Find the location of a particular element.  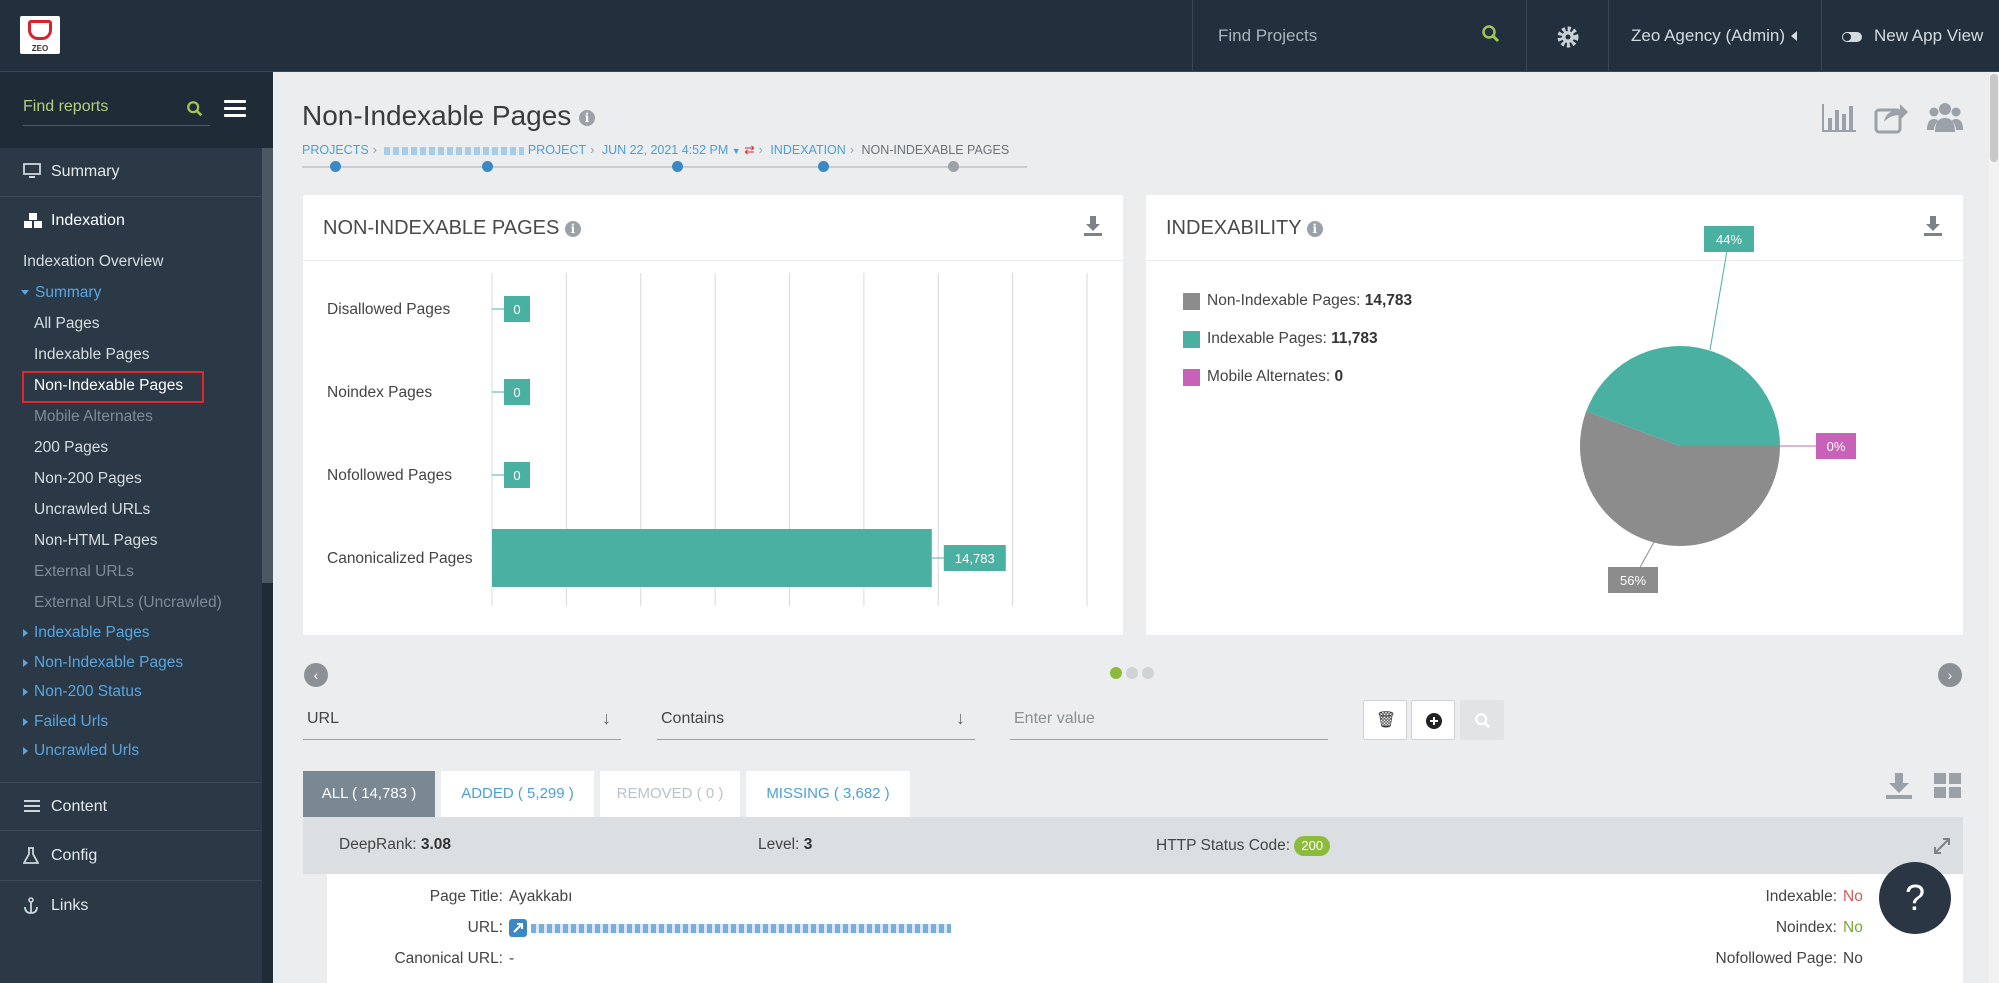

tab-removed: REMOVED ( 0 ) is located at coordinates (670, 794).